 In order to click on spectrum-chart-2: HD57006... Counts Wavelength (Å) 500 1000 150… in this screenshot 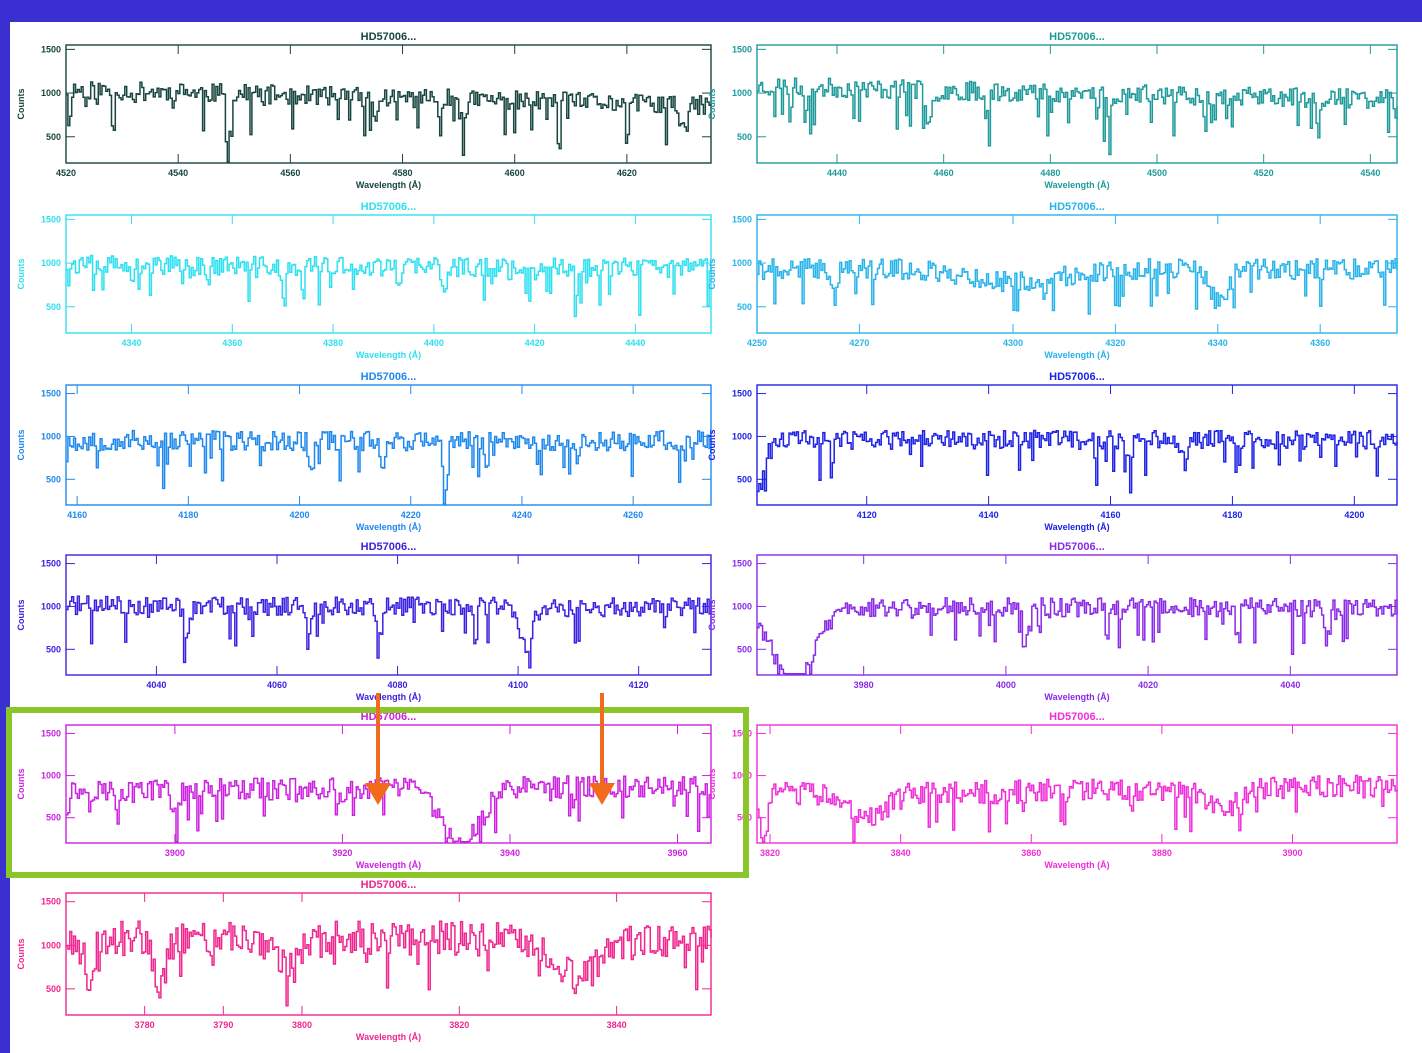, I will do `click(1052, 110)`.